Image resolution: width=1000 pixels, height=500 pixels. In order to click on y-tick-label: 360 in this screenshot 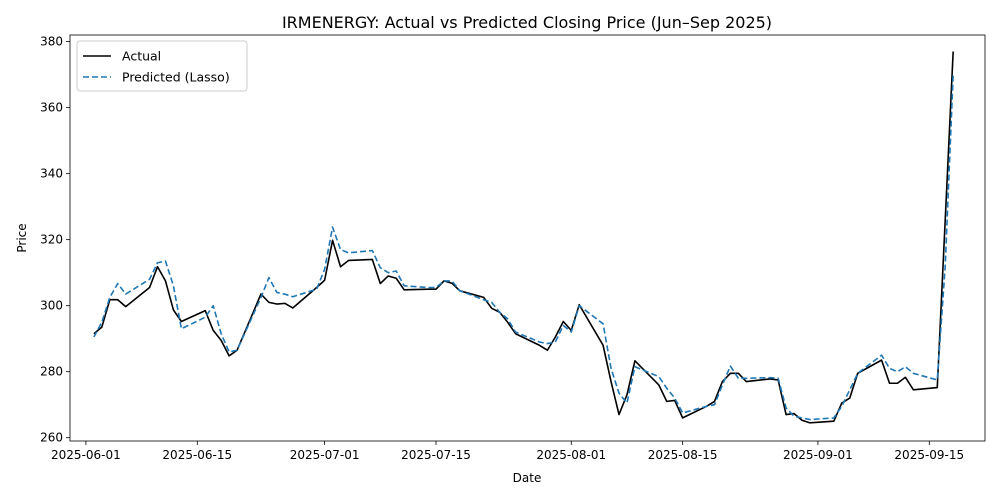, I will do `click(51, 108)`.